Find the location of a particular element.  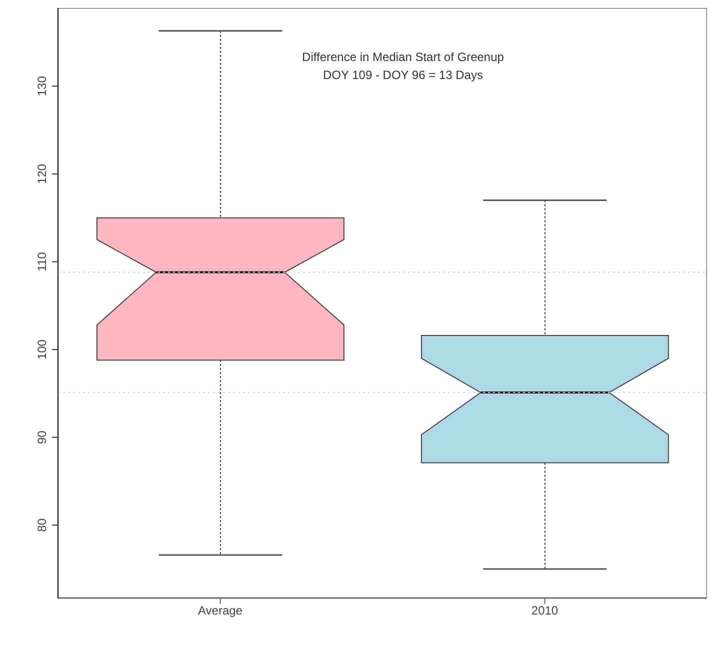

y-tick-label: 90 is located at coordinates (42, 437).